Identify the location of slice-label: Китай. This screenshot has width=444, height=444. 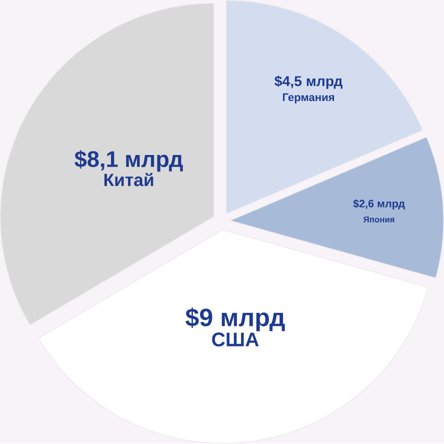
(129, 179).